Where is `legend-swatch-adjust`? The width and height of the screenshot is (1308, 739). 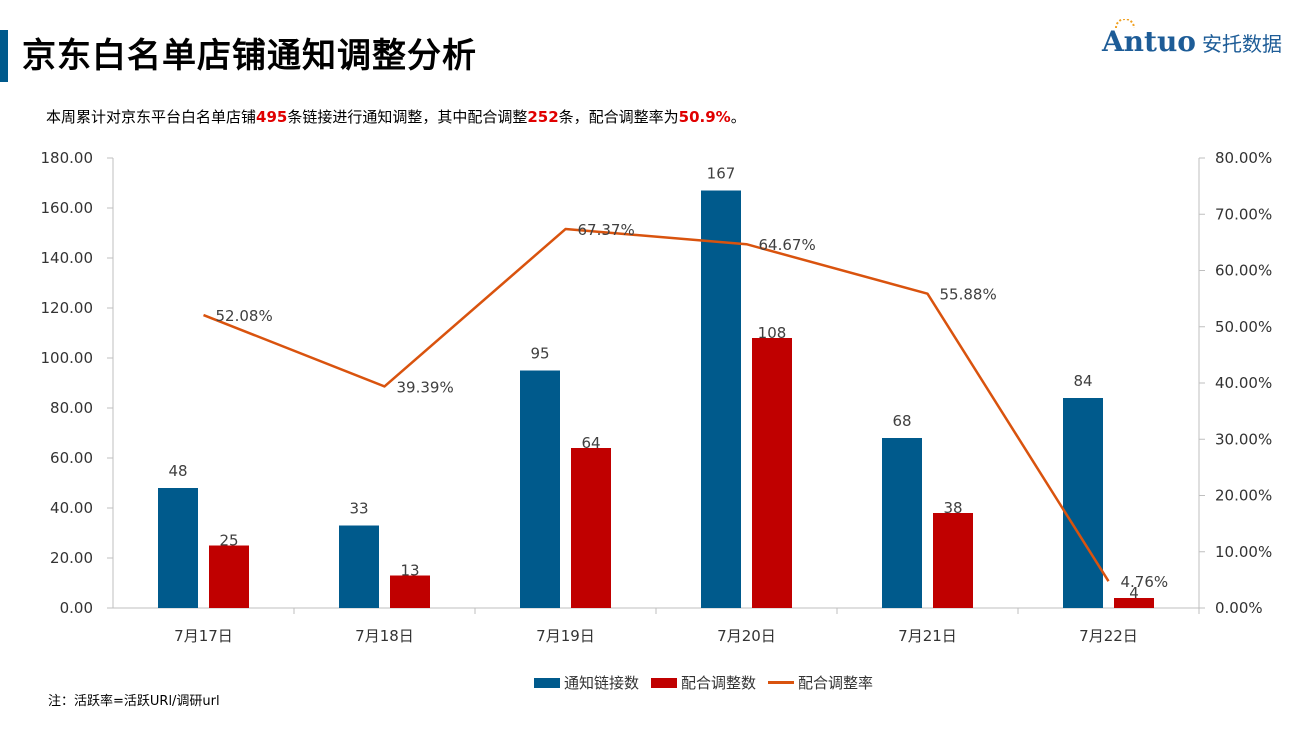
legend-swatch-adjust is located at coordinates (664, 682).